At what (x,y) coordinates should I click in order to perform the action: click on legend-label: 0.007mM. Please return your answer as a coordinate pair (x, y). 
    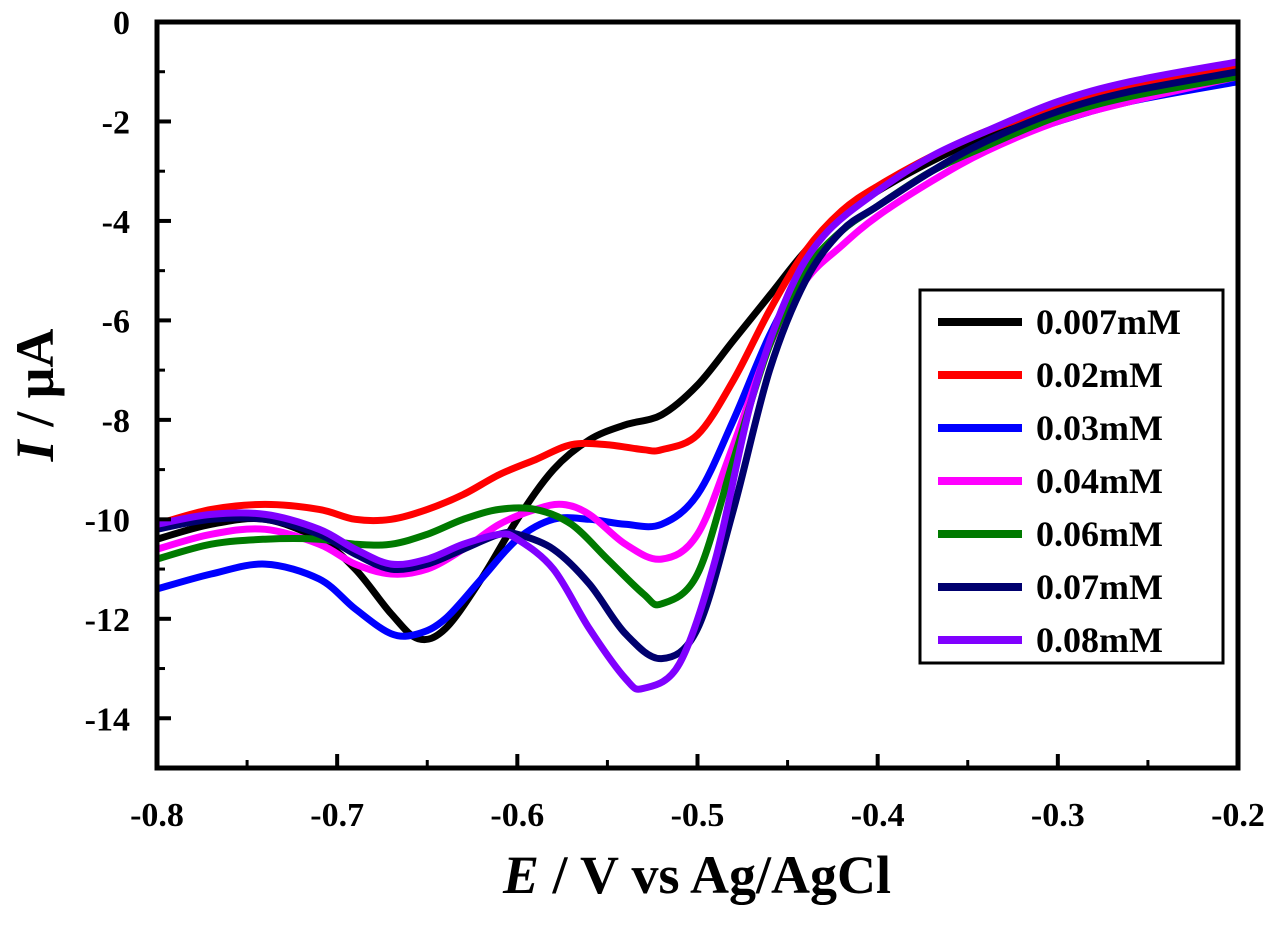
    Looking at the image, I should click on (1108, 322).